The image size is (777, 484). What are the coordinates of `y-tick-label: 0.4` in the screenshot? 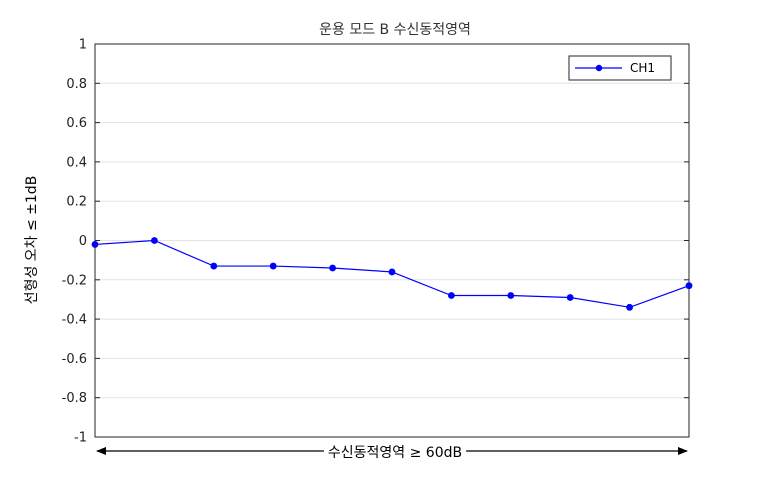 It's located at (76, 162).